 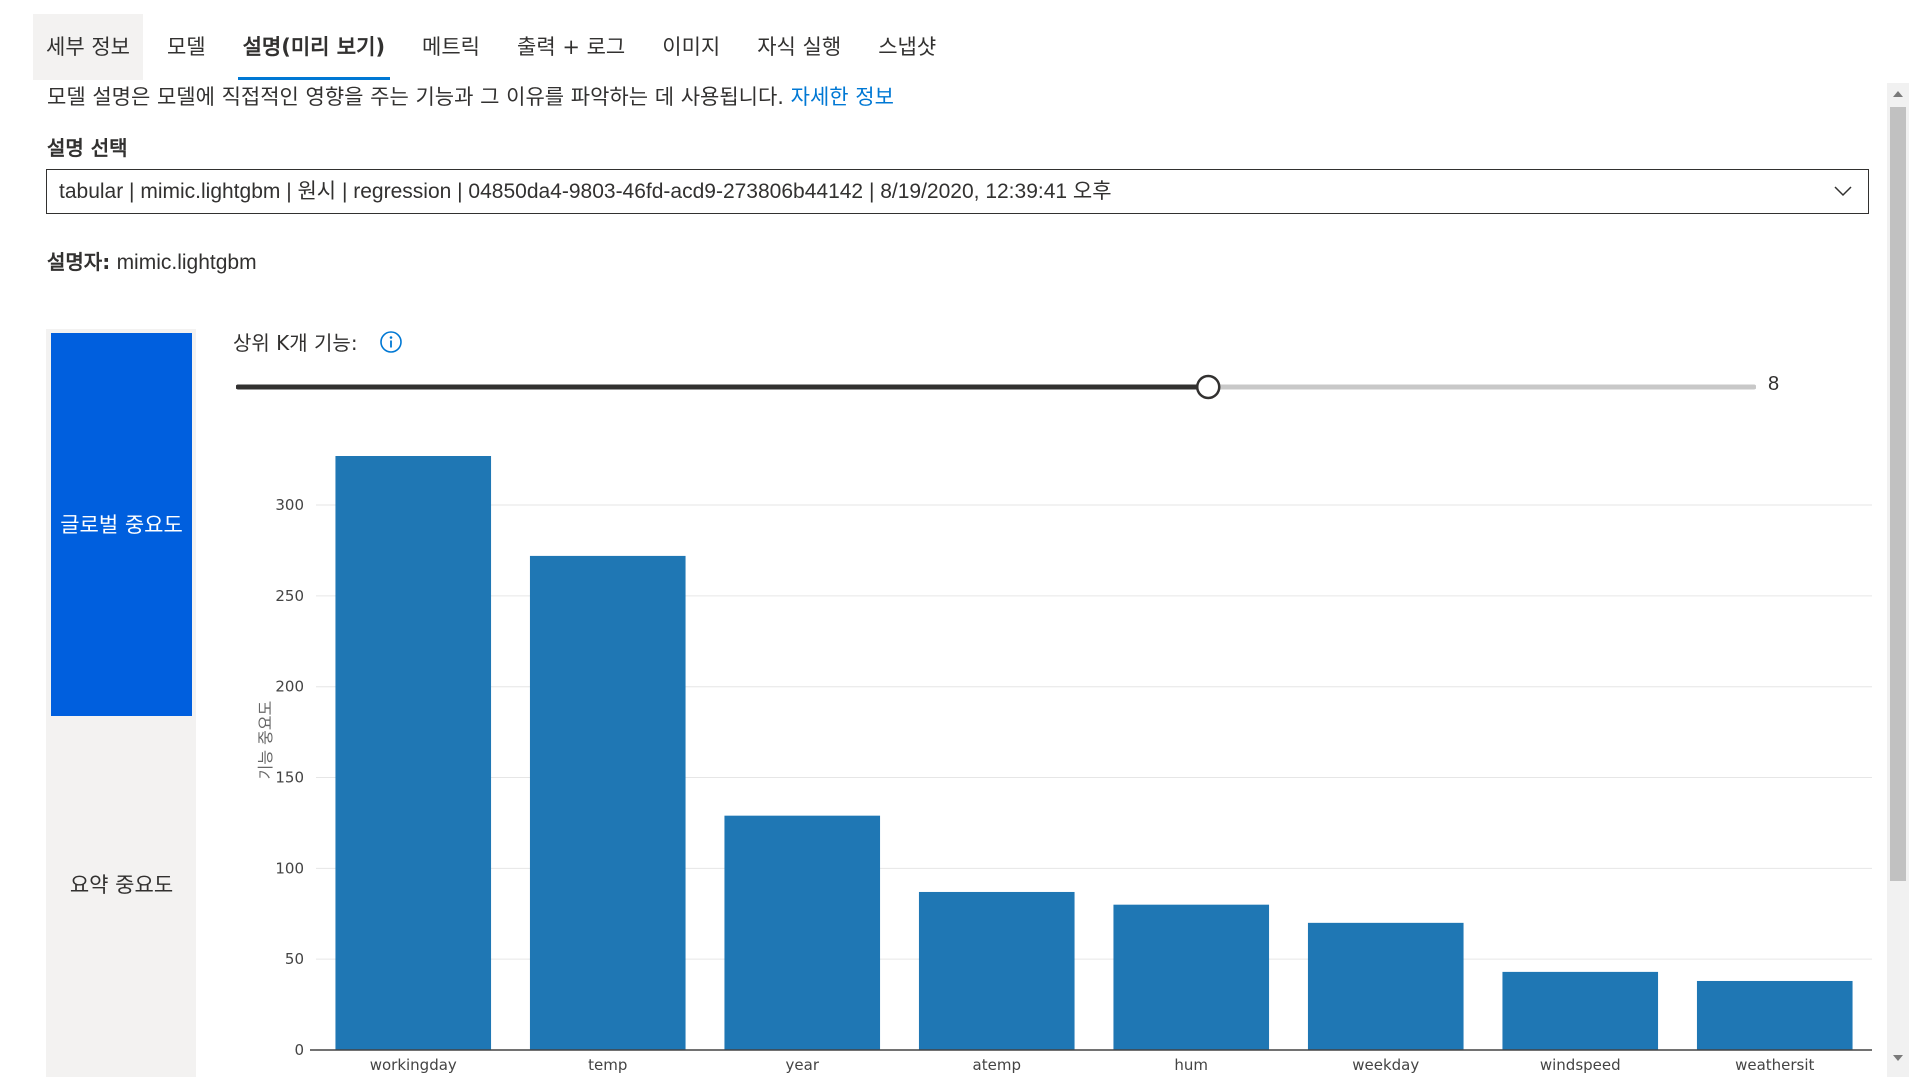 I want to click on nav-global-importance-label: 글로벌 중요도, so click(x=121, y=524).